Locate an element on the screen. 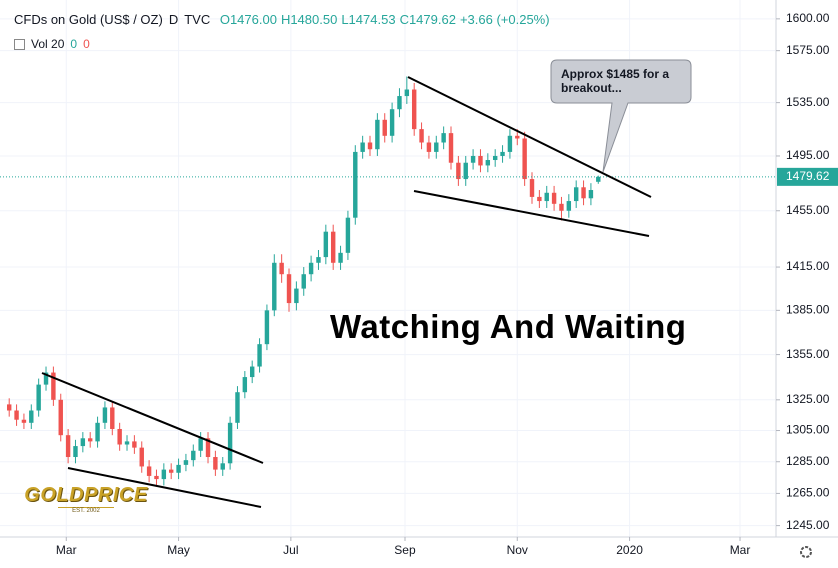 This screenshot has width=838, height=568. y-tick-label: 1455.00 is located at coordinates (808, 210).